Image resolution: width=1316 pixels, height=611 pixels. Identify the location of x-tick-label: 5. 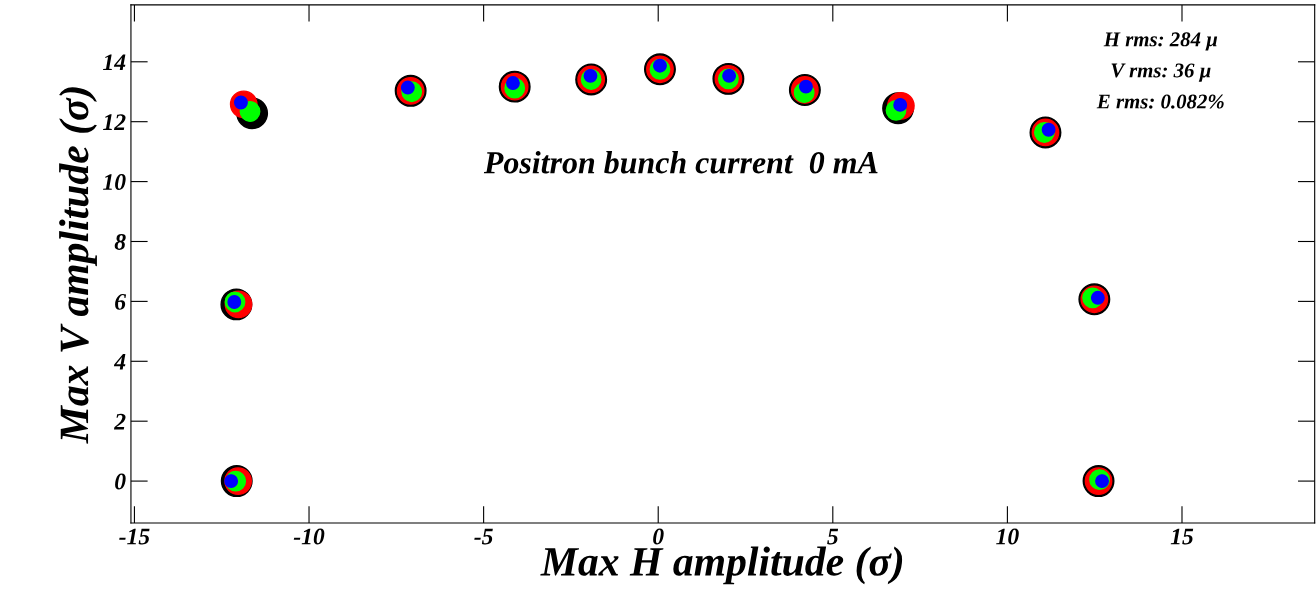
(833, 536).